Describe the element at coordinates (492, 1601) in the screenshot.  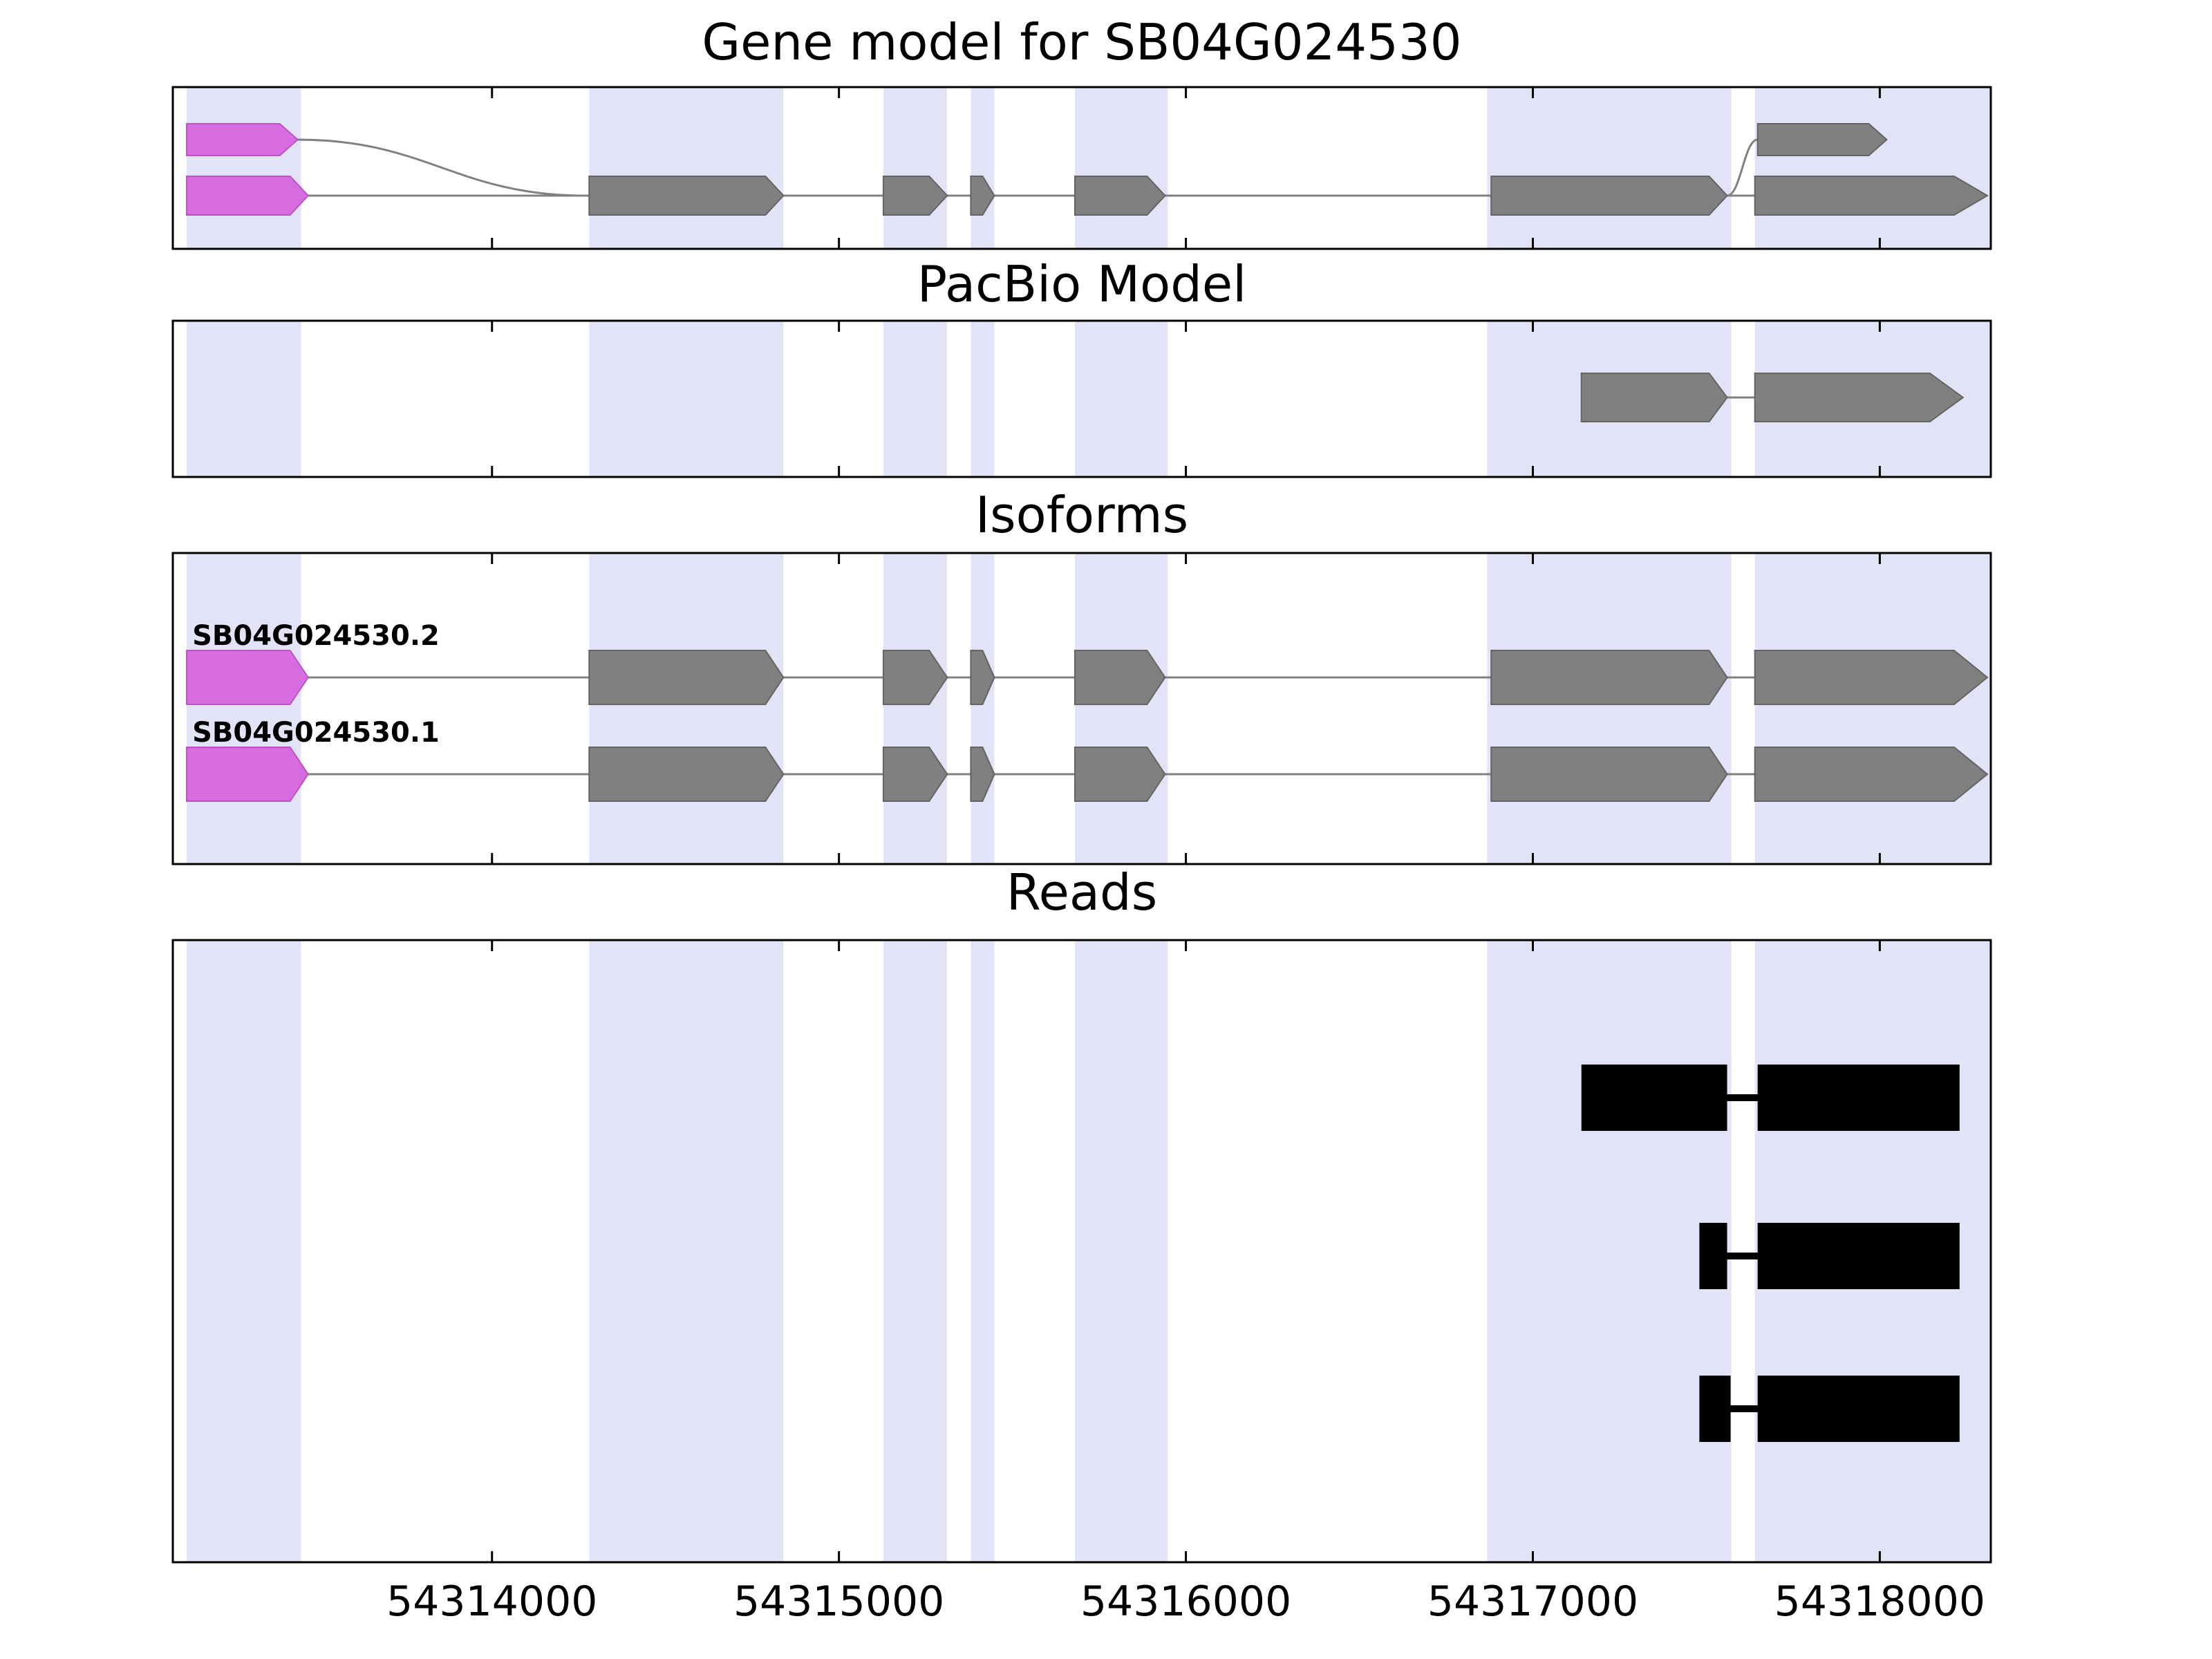
I see `x-tick-label: 54314000` at that location.